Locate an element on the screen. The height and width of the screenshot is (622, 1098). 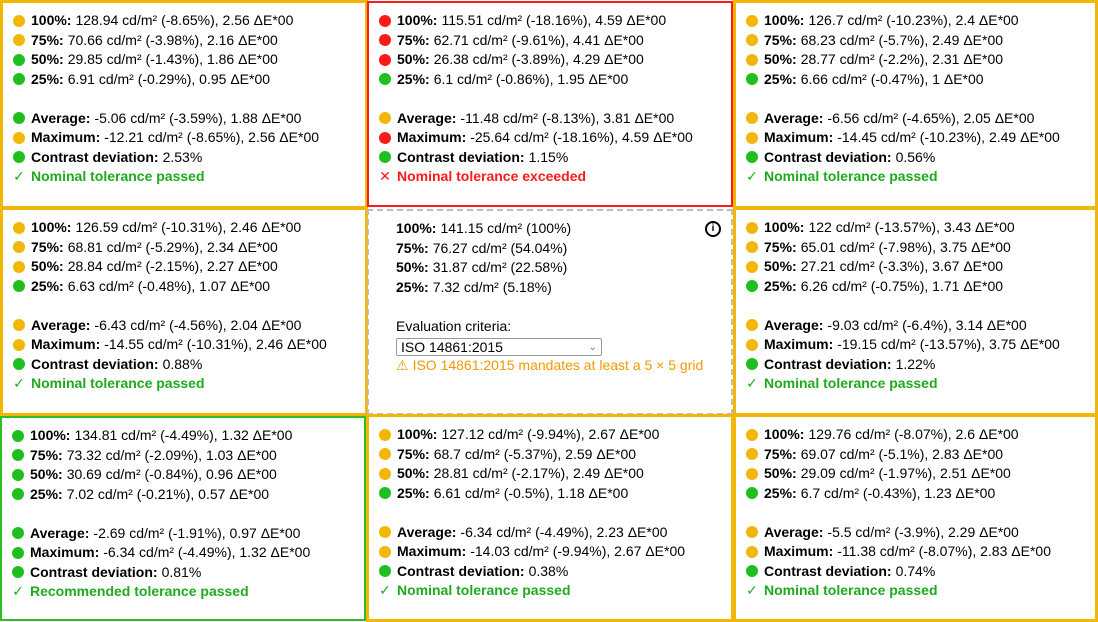
row-100: 100%: 126.7 cd/m² (-10.23%), 2.4 ΔE*00 is located at coordinates (920, 21).